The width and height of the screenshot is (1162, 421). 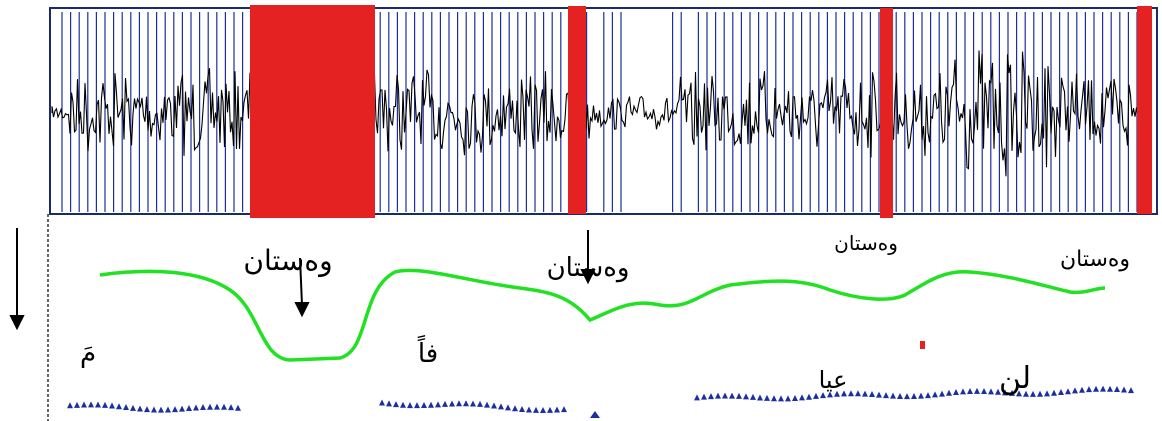 What do you see at coordinates (1015, 378) in the screenshot?
I see `syllable-label: لن` at bounding box center [1015, 378].